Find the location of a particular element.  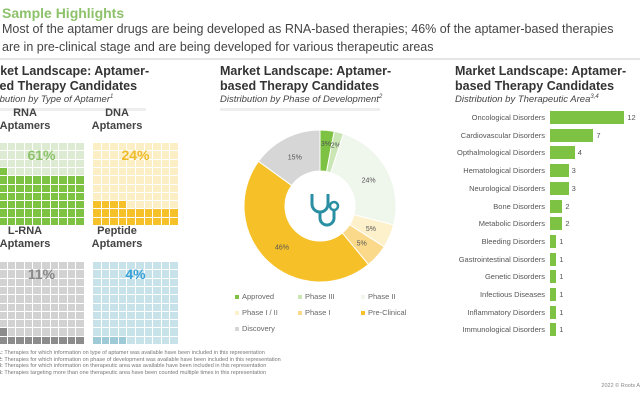

donut-slice-discovery is located at coordinates (289, 158).